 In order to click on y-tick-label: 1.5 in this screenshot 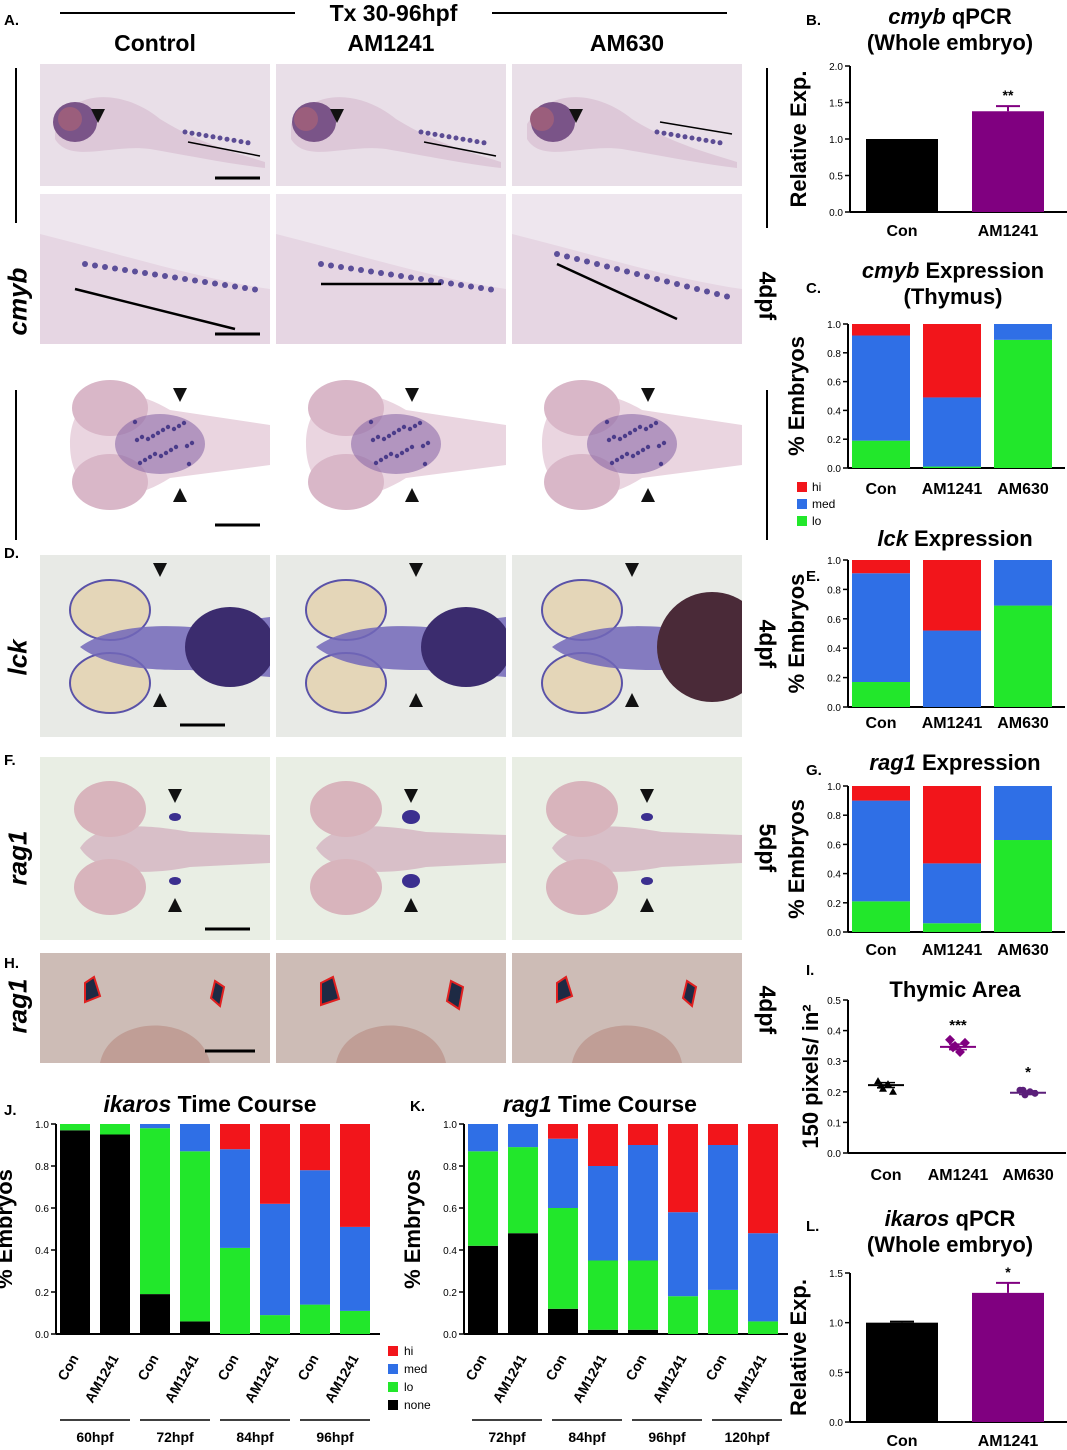, I will do `click(836, 1274)`.